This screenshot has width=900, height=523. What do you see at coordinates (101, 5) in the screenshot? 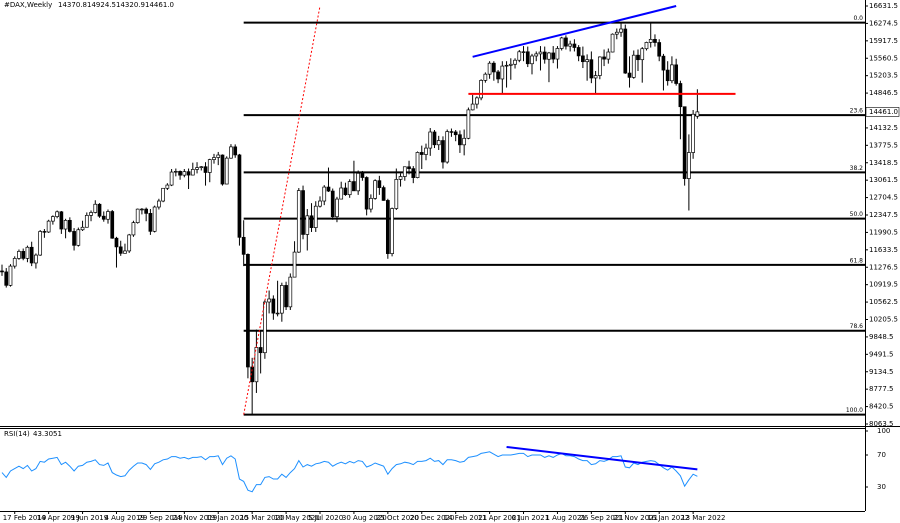
I see `header-ohlc: 14924.5` at bounding box center [101, 5].